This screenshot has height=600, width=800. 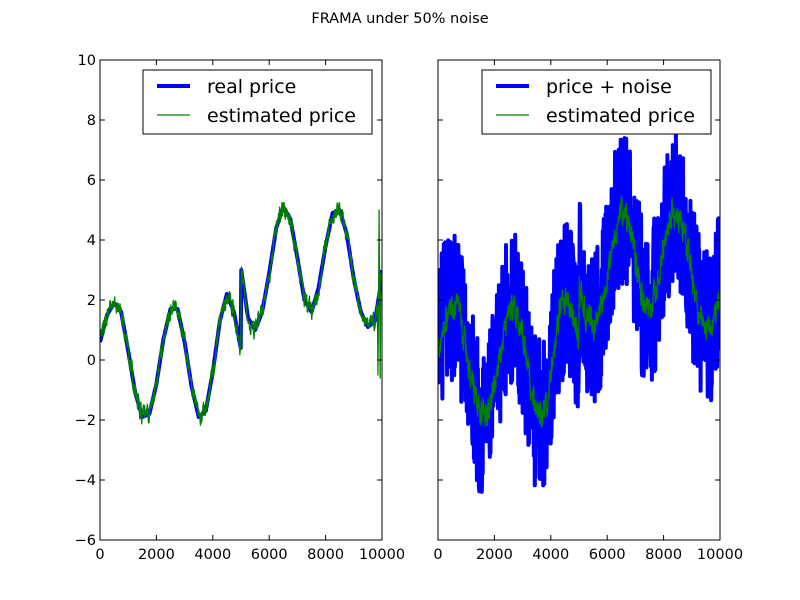 What do you see at coordinates (85, 541) in the screenshot?
I see `y-tick-label: −6` at bounding box center [85, 541].